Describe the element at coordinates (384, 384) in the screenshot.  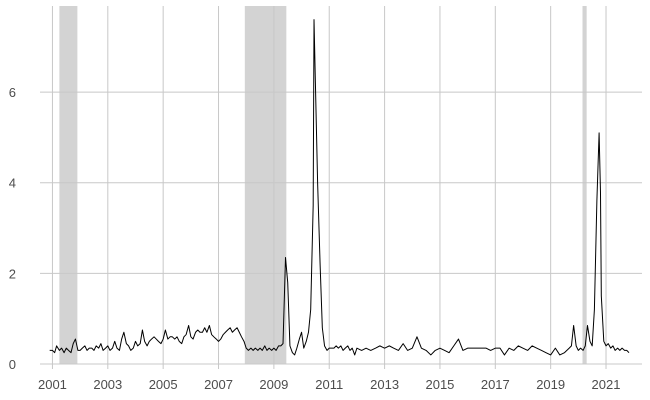
I see `x-tick-label: 2013` at that location.